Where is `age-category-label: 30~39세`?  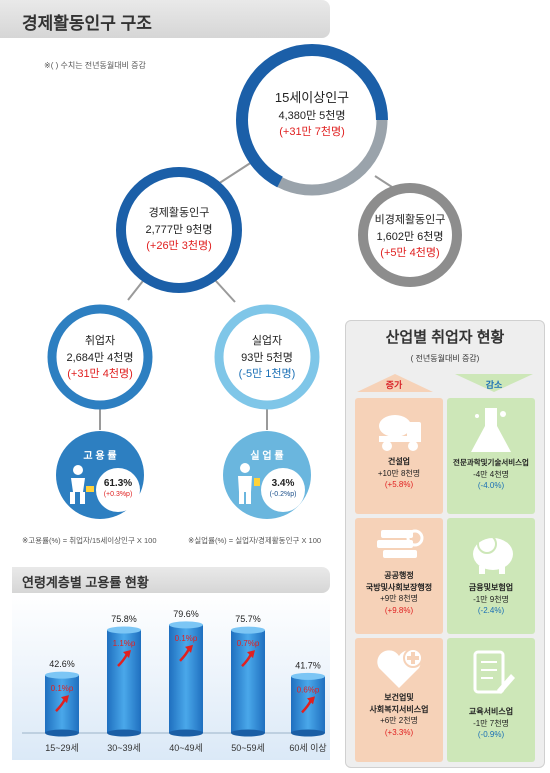 age-category-label: 30~39세 is located at coordinates (124, 748).